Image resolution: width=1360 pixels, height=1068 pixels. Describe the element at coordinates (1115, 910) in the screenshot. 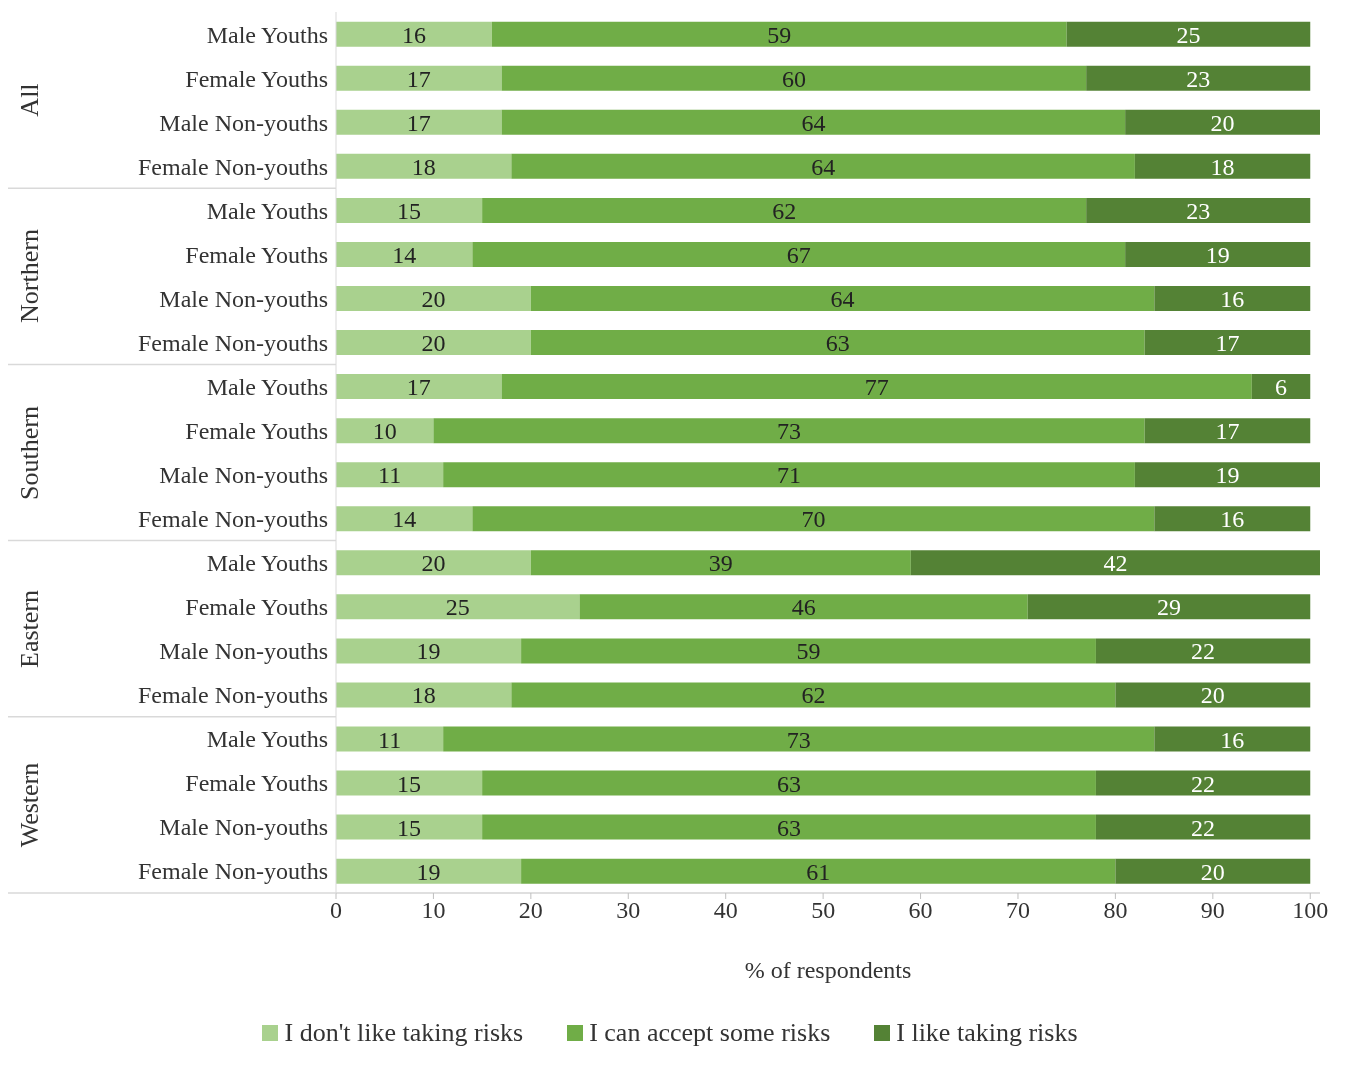

I see `x-tick-label: 80` at that location.